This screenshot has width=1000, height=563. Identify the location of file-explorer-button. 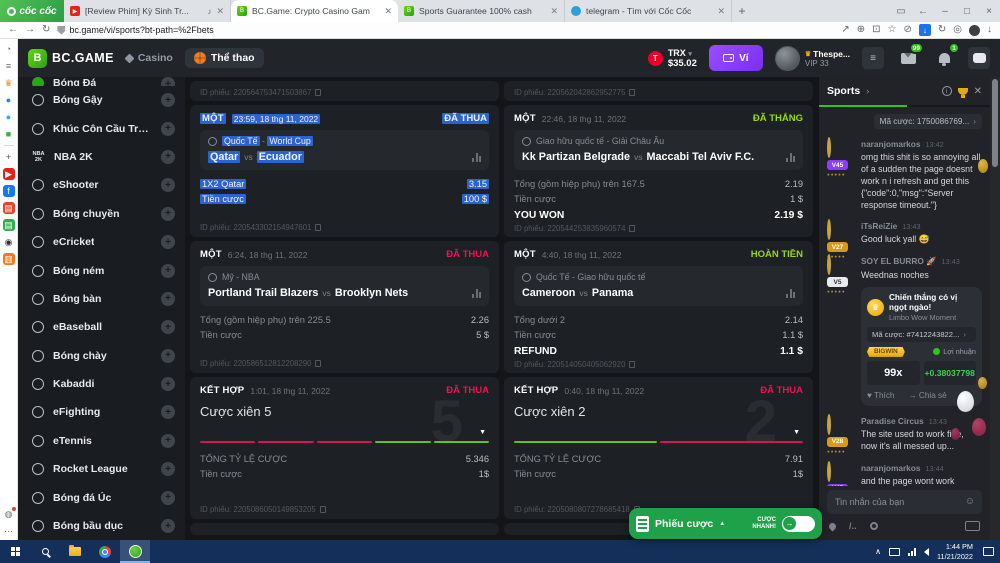
(75, 551).